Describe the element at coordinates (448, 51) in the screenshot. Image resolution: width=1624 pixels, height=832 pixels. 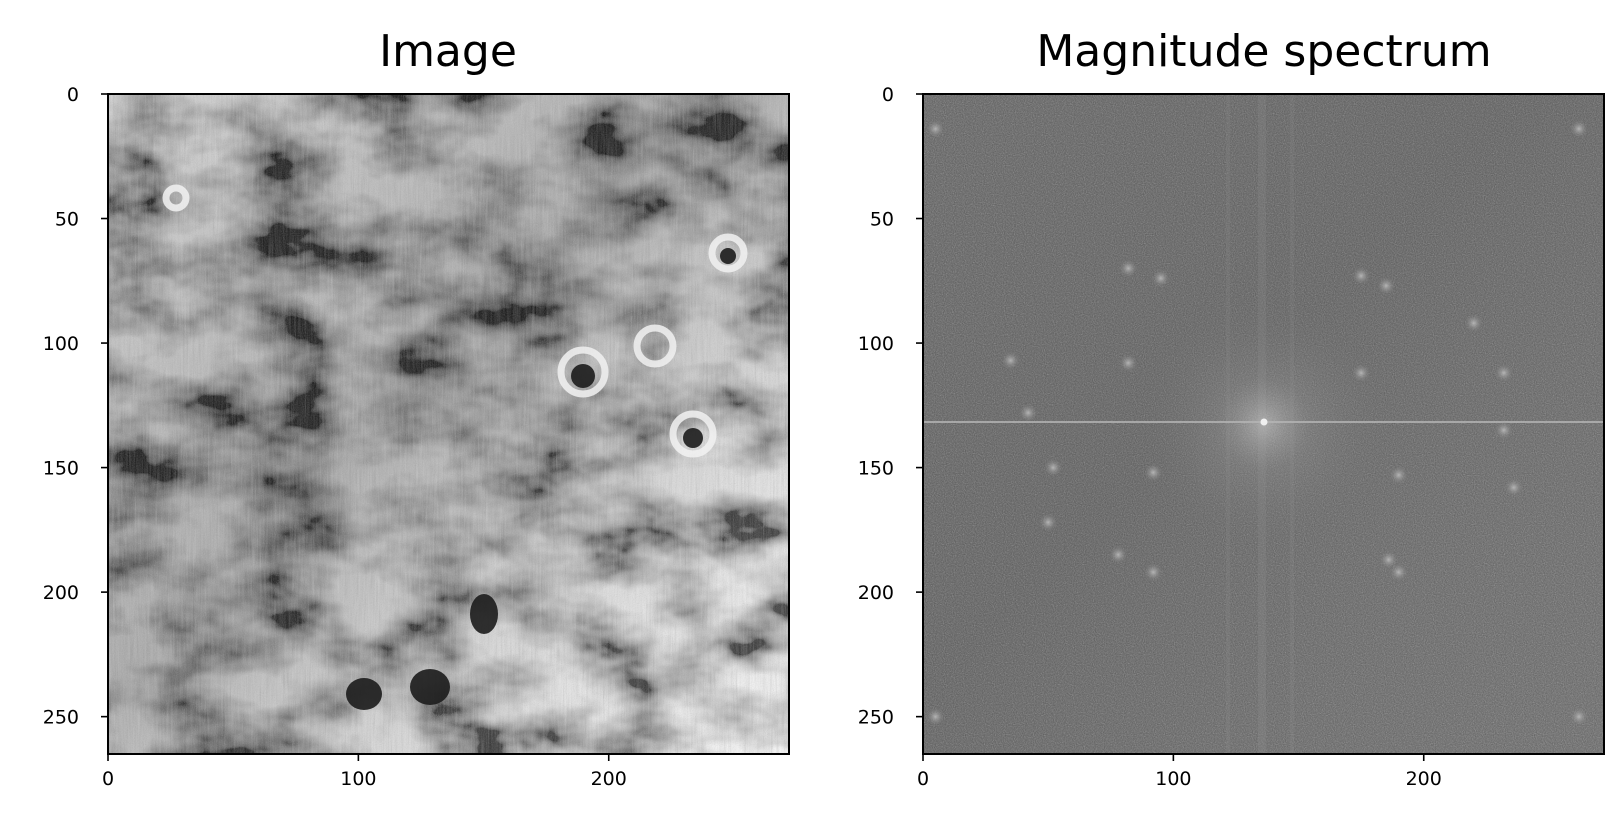
I see `panel-title: Image` at that location.